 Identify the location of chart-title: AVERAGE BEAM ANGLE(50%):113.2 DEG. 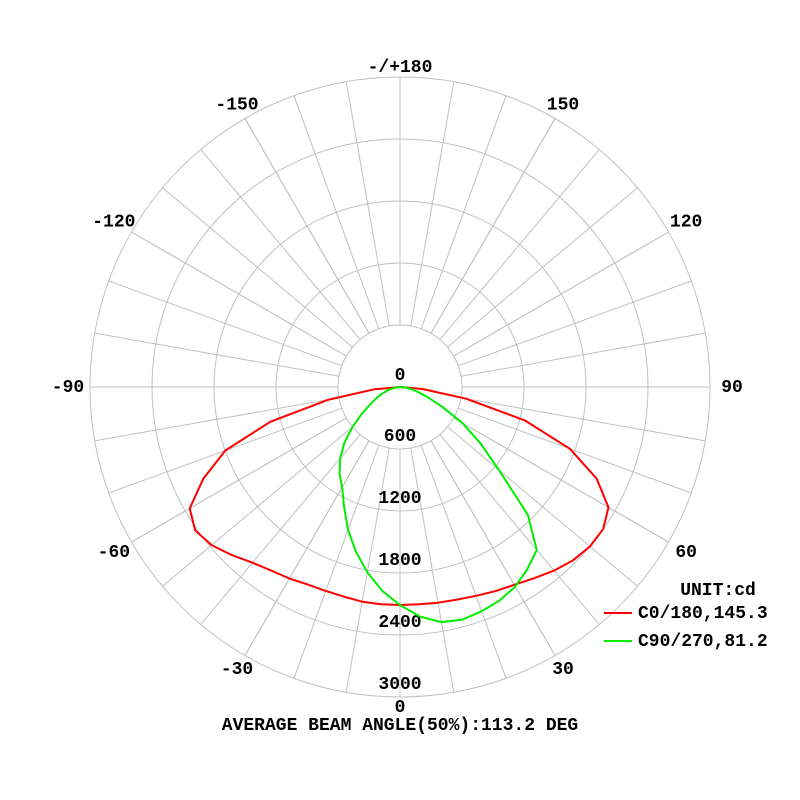
(400, 726).